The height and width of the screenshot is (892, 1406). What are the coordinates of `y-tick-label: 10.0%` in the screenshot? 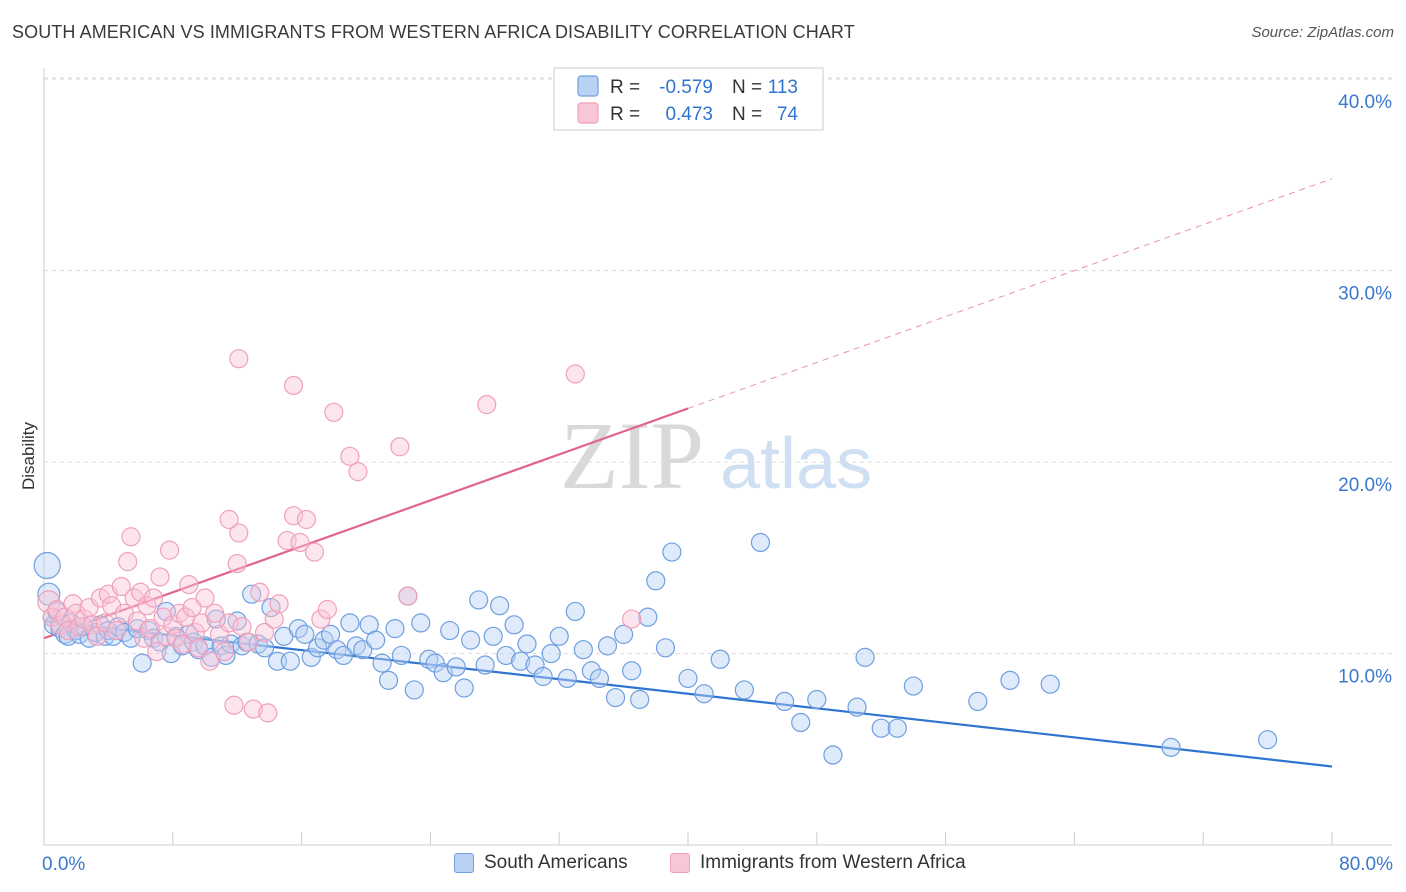 It's located at (1365, 677).